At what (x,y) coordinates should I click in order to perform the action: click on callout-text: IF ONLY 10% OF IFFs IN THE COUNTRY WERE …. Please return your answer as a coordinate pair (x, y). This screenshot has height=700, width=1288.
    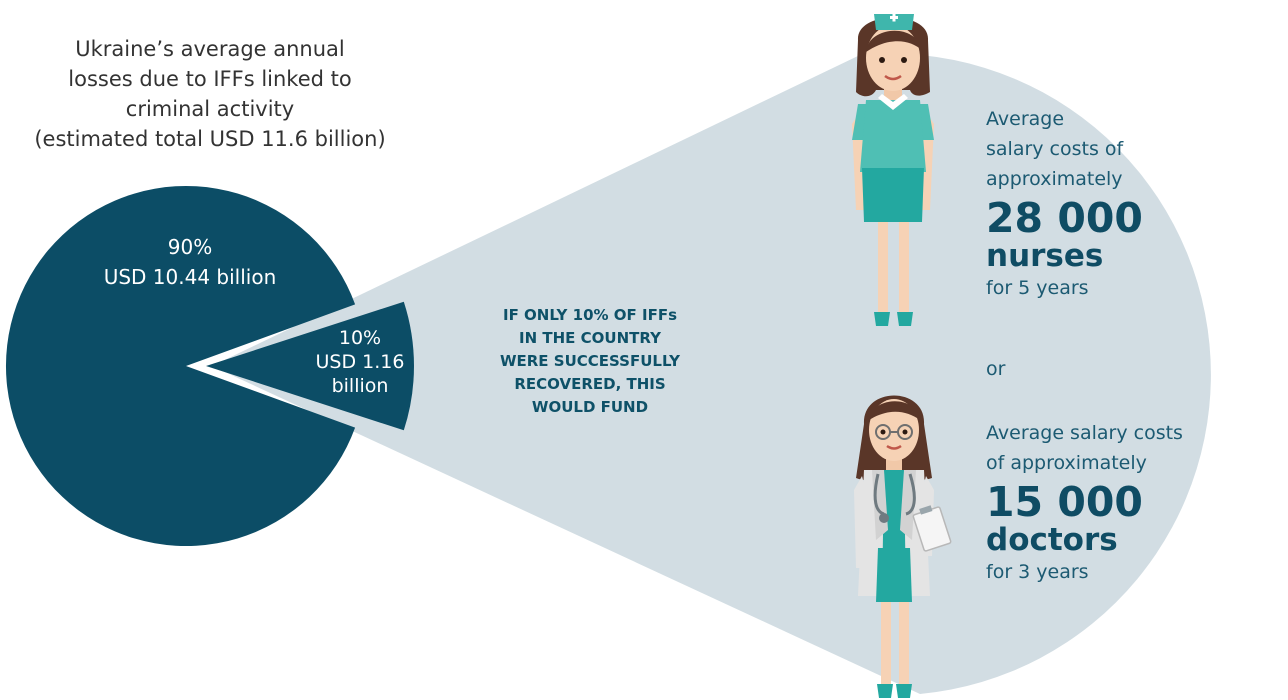
    Looking at the image, I should click on (590, 361).